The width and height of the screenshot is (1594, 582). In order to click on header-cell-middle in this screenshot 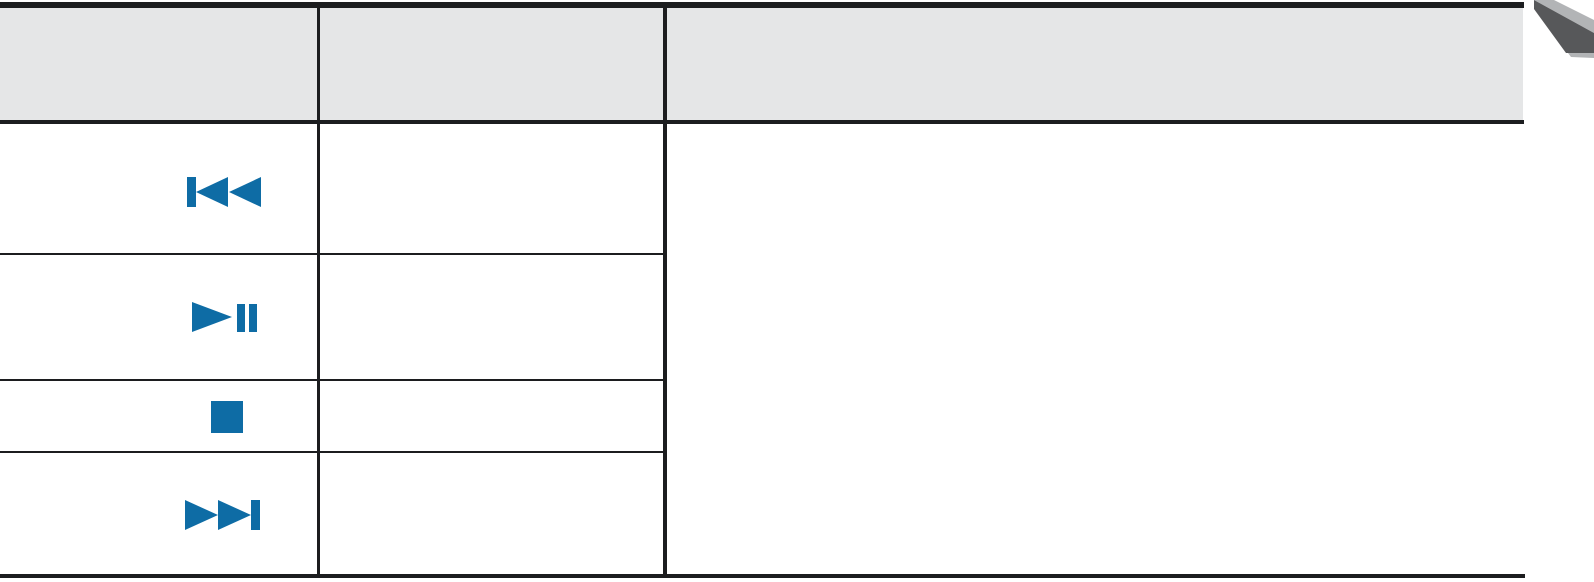, I will do `click(491, 64)`.